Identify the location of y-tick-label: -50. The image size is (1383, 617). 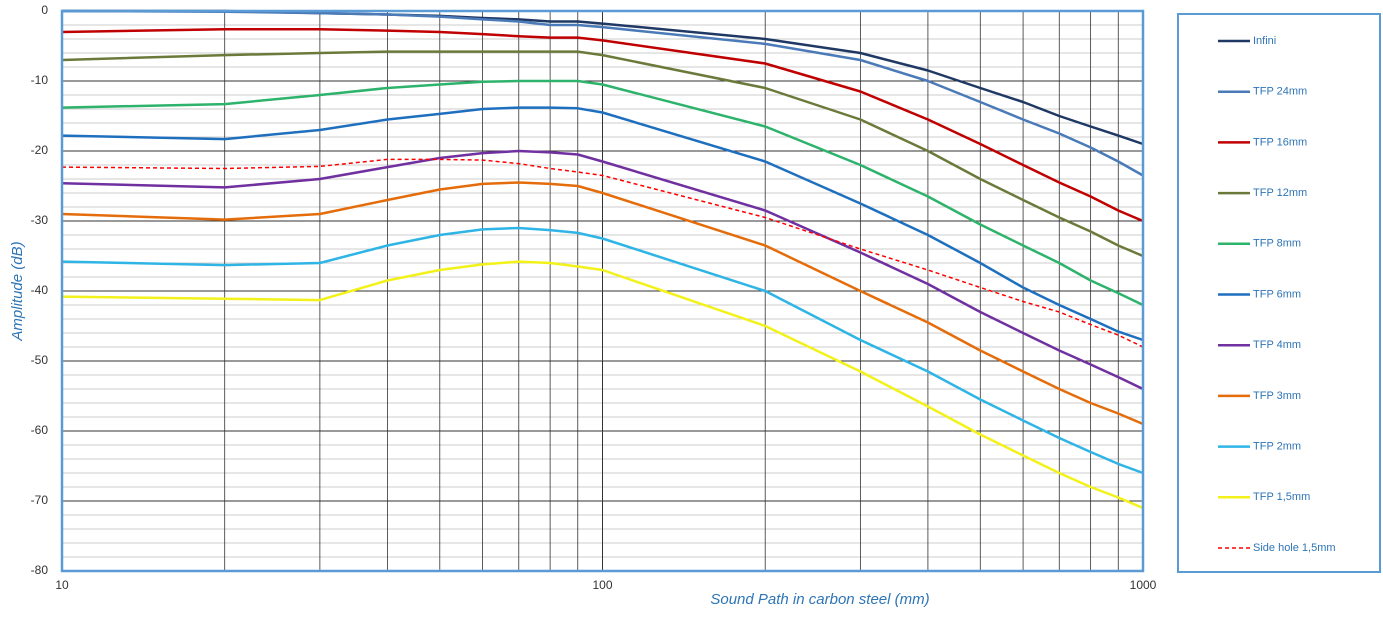
(40, 360).